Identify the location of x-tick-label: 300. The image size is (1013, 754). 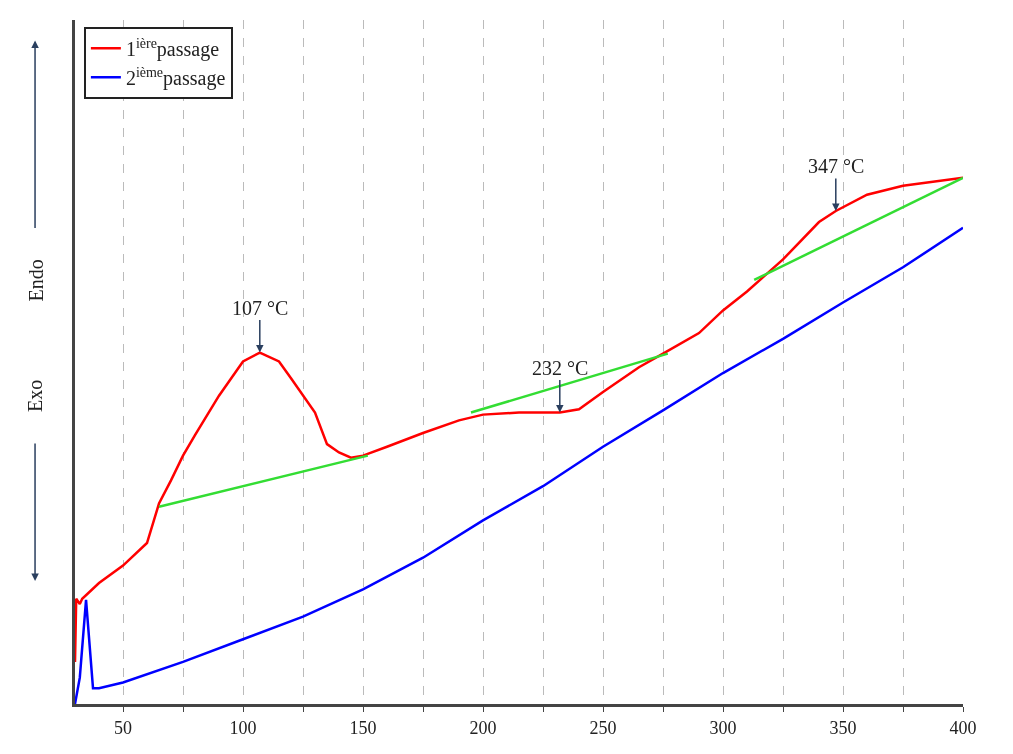
(723, 727).